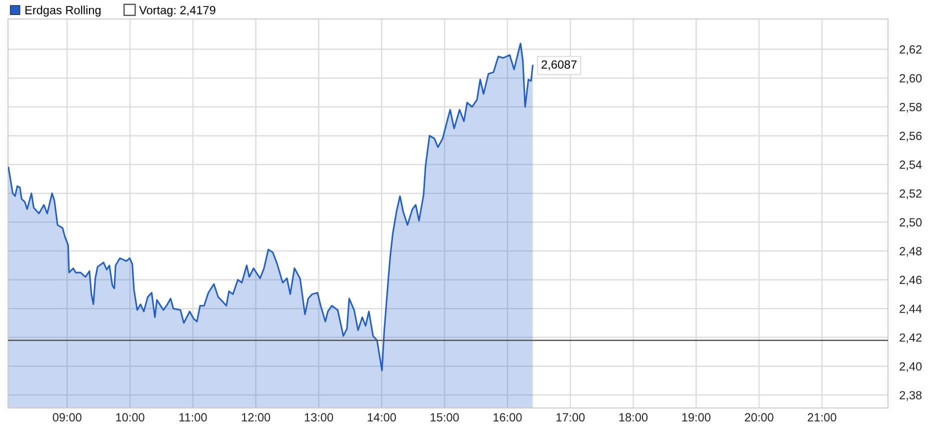  I want to click on y-tick-label: 2,56, so click(911, 137).